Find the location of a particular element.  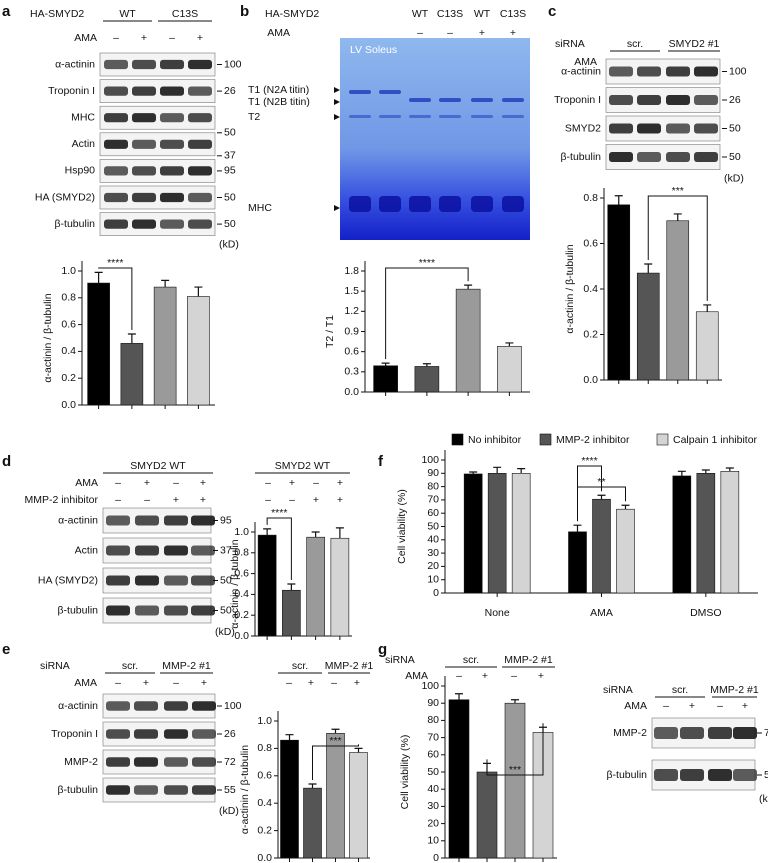

y-tick-label: 100 is located at coordinates (430, 460).